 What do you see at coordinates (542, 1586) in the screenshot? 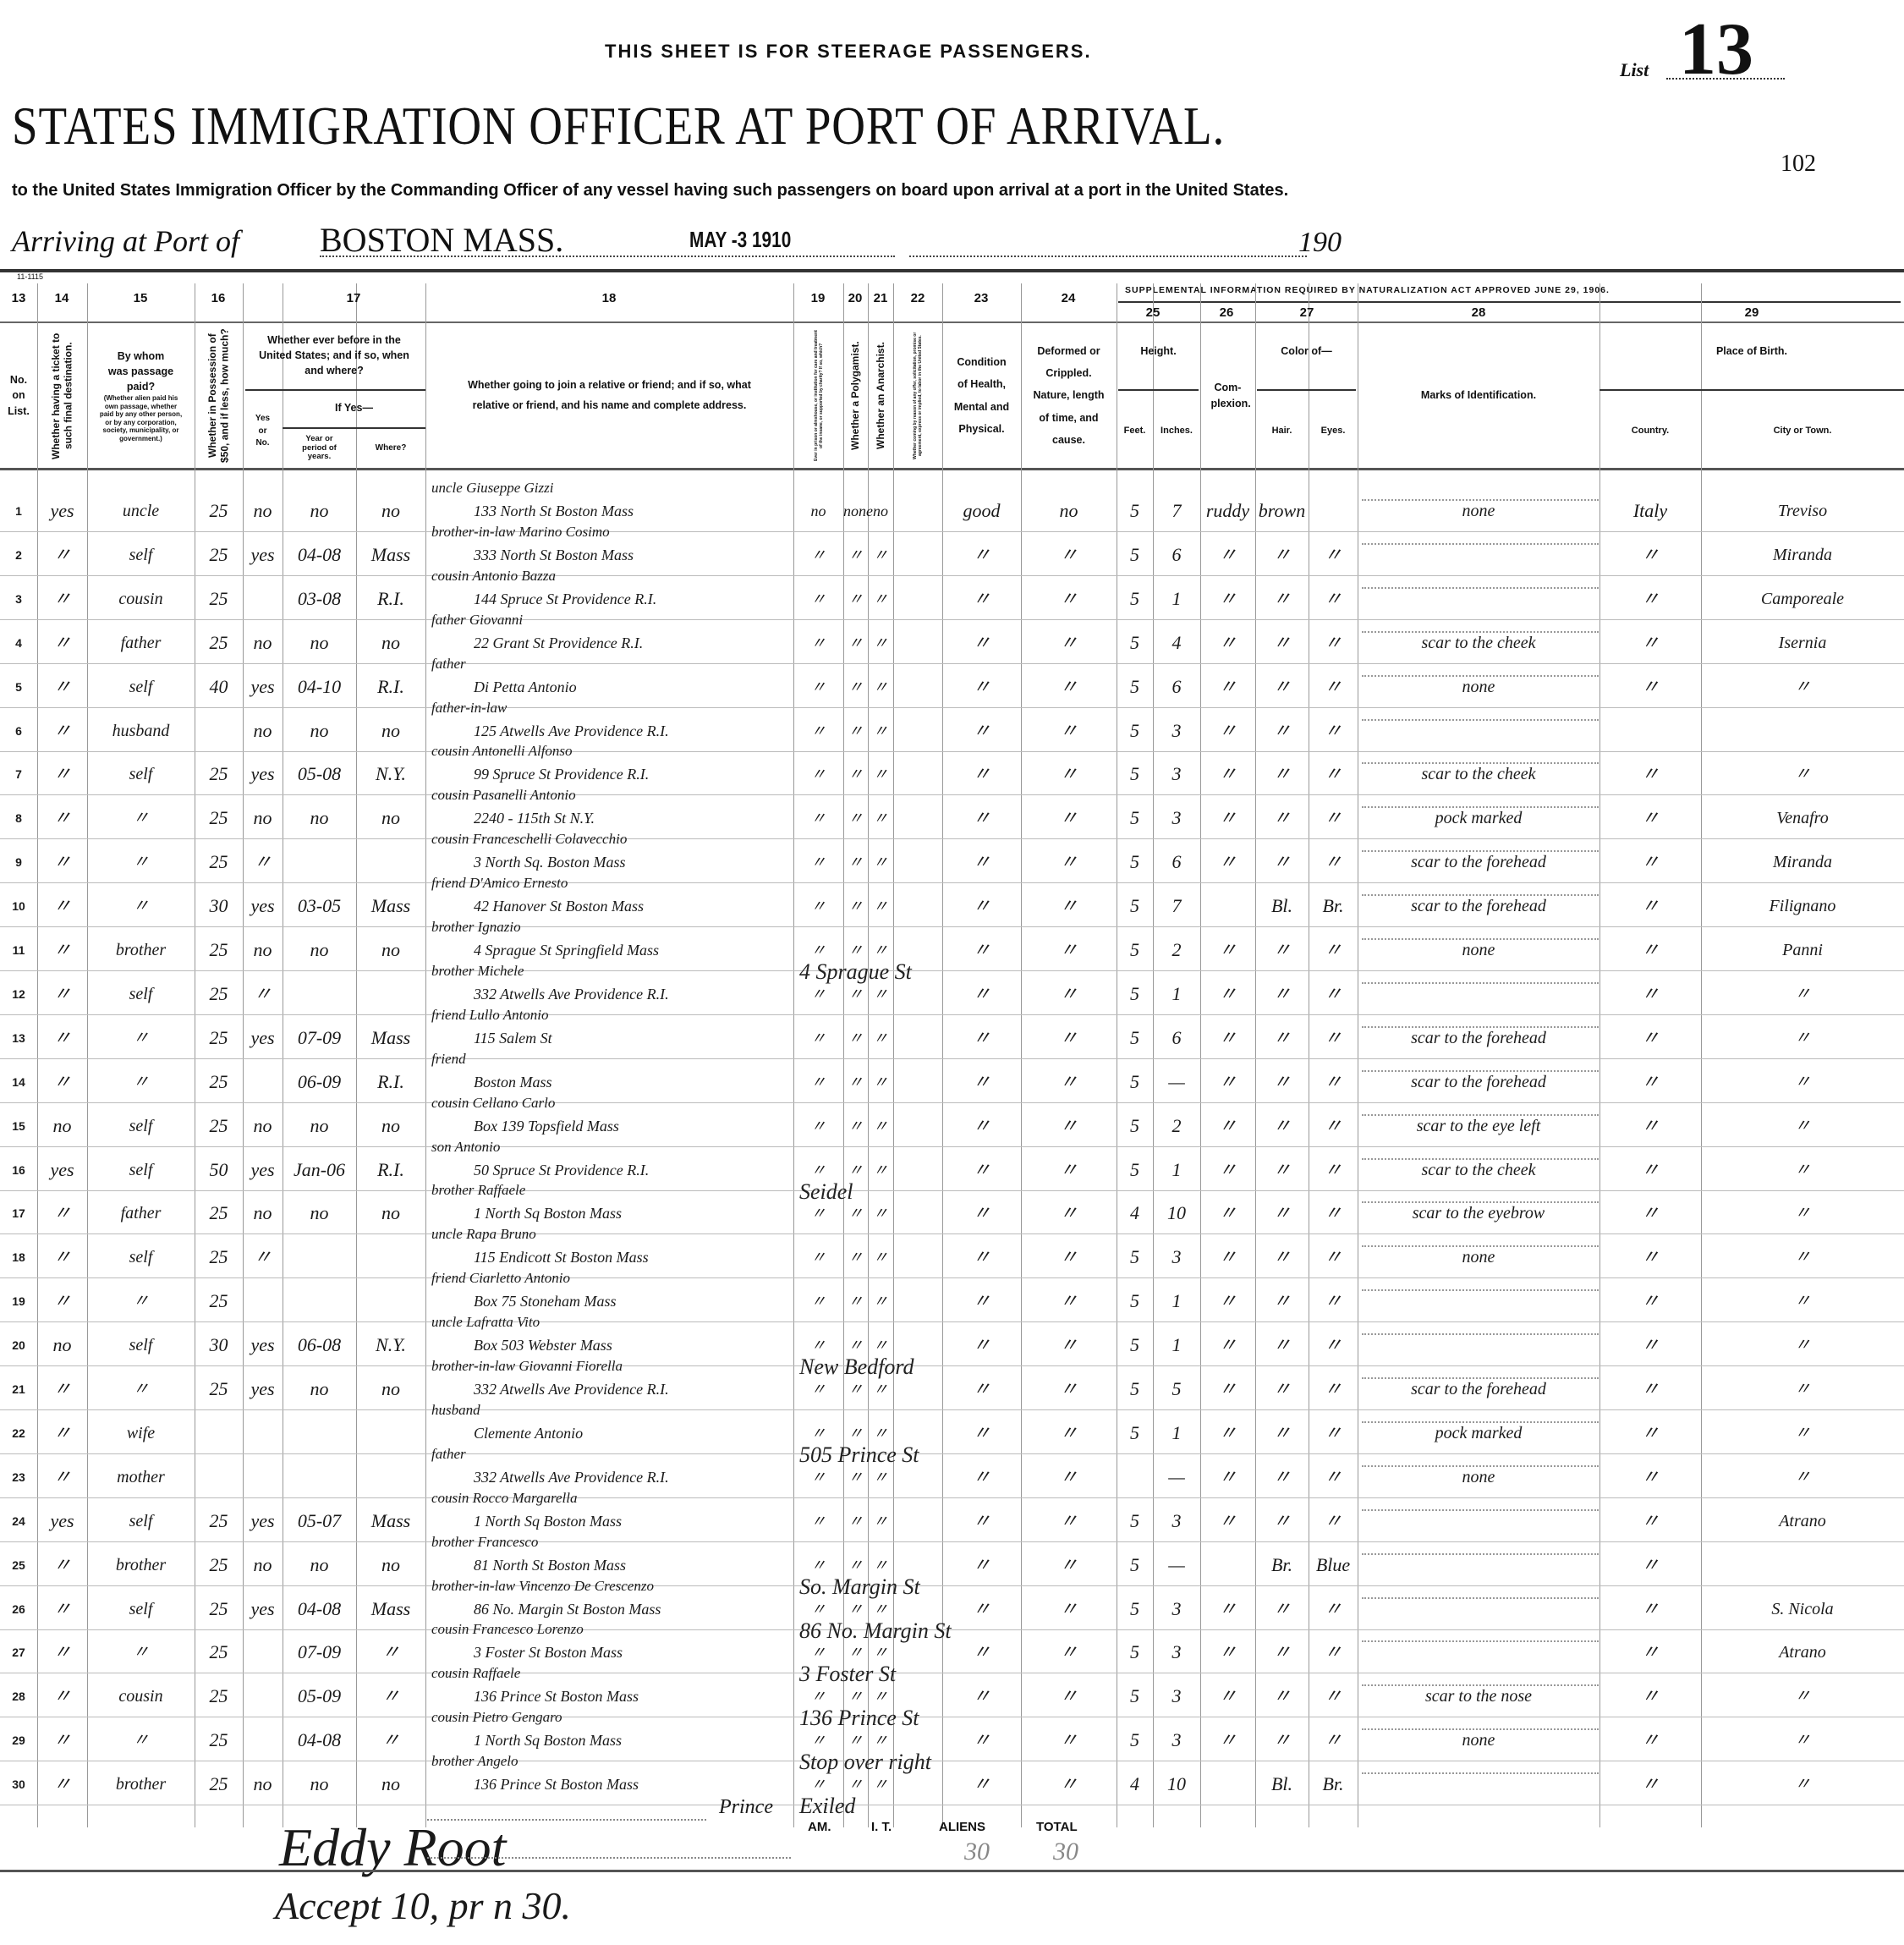
I see `cell-relation: brother-in-law Vincenzo De Crescenzo` at bounding box center [542, 1586].